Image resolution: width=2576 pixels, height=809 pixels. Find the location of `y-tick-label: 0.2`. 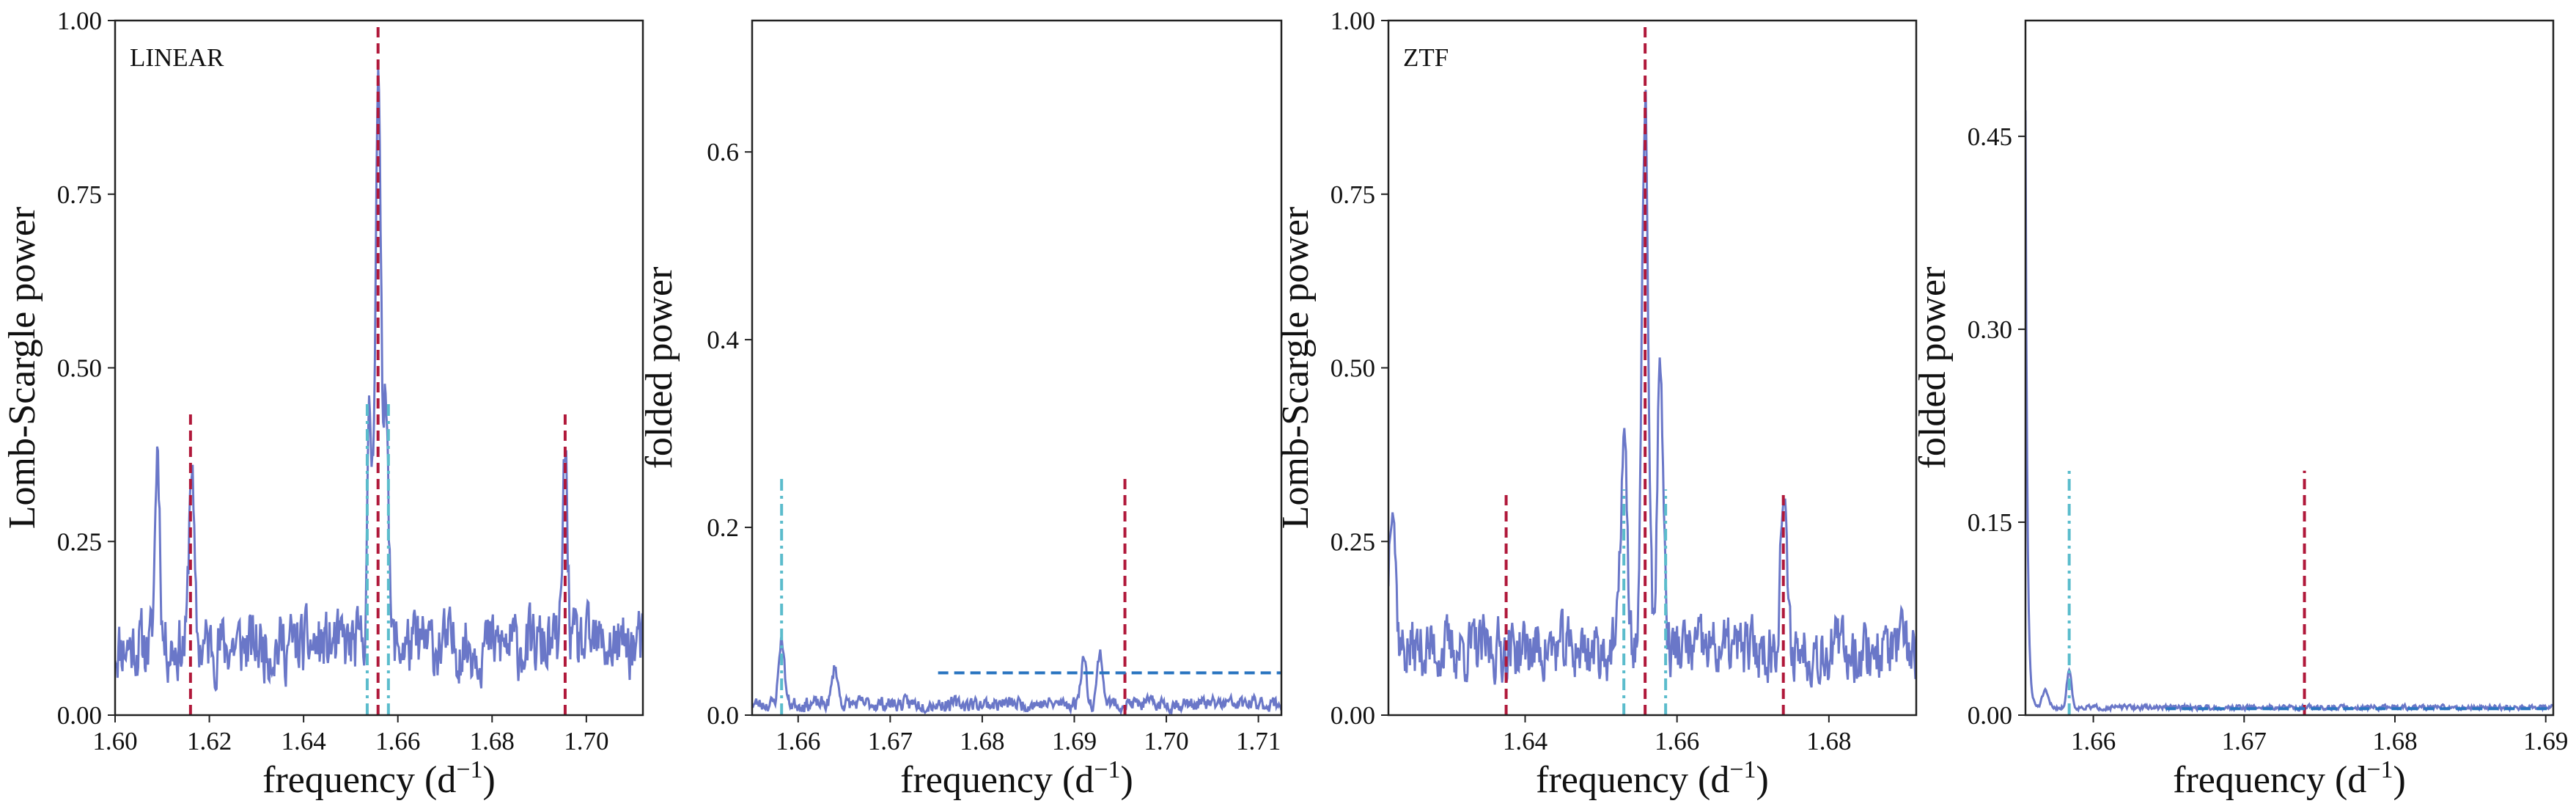

y-tick-label: 0.2 is located at coordinates (723, 527).